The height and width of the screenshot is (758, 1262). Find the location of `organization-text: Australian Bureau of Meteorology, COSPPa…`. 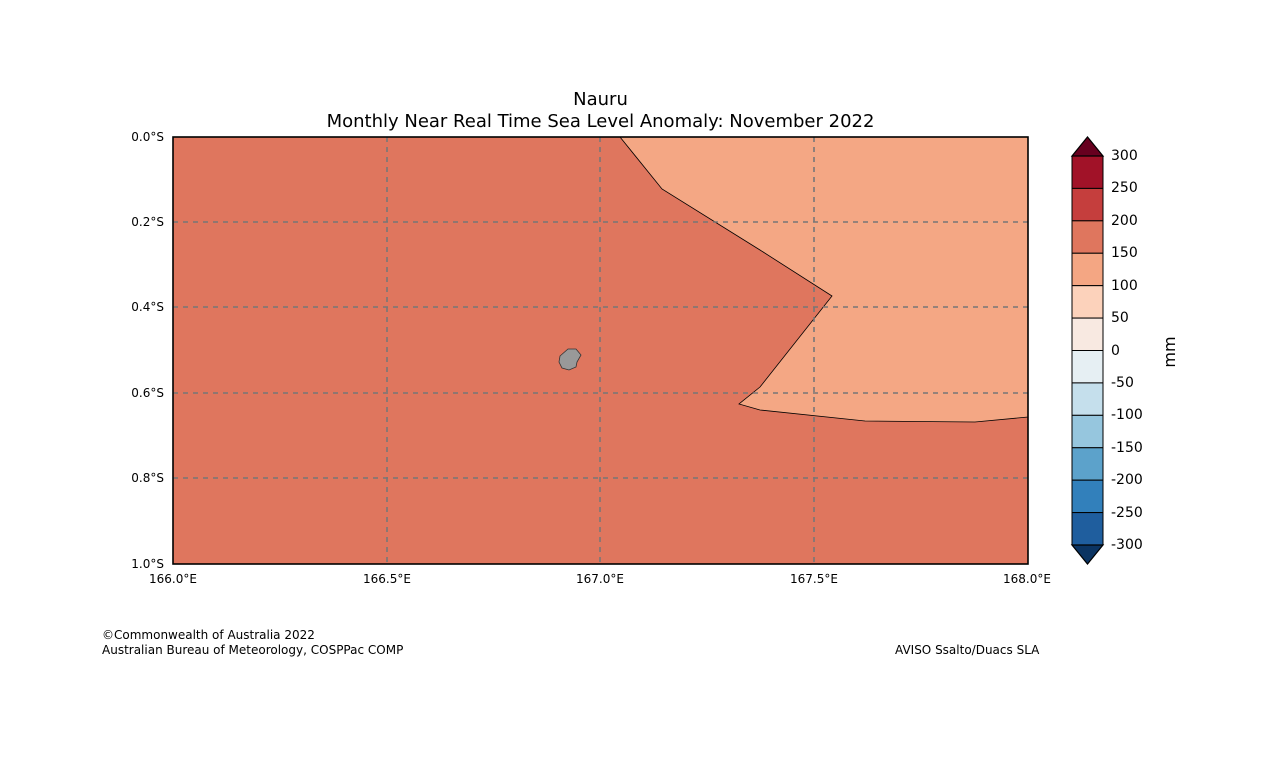

organization-text: Australian Bureau of Meteorology, COSPPa… is located at coordinates (253, 650).